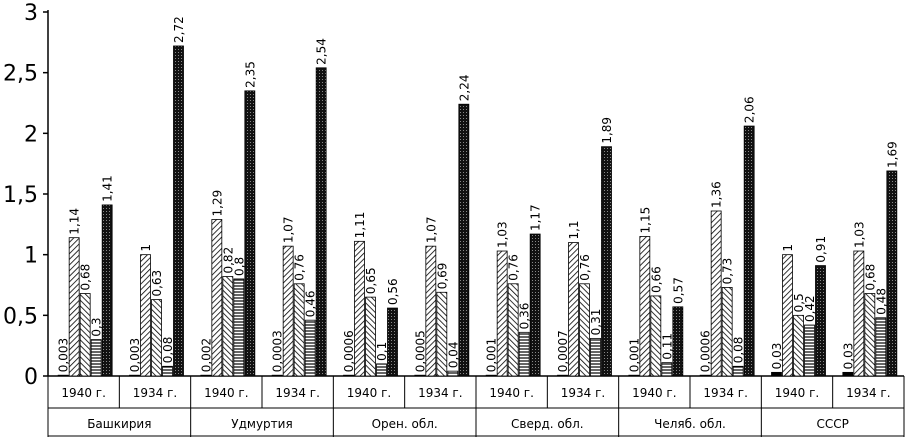 This screenshot has width=906, height=437. What do you see at coordinates (239, 266) in the screenshot?
I see `bar-value-label: 0,8` at bounding box center [239, 266].